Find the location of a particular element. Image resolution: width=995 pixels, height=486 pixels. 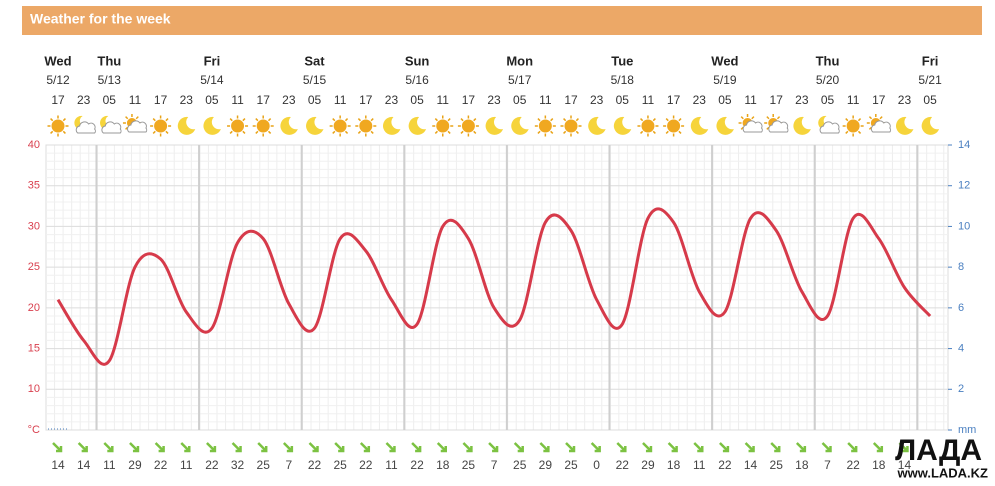

y-tick-label: 15 is located at coordinates (34, 348).